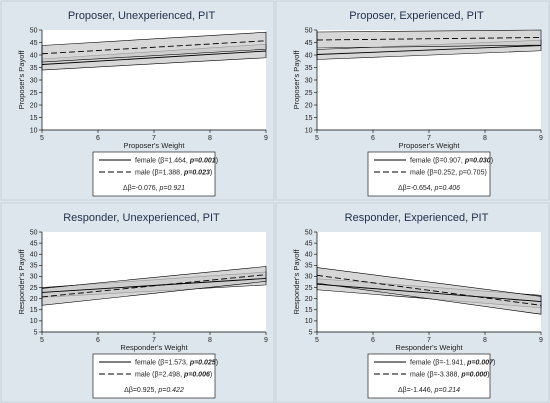  Describe the element at coordinates (196, 173) in the screenshot. I see `legend-entry-pvalue: p=0.023` at that location.